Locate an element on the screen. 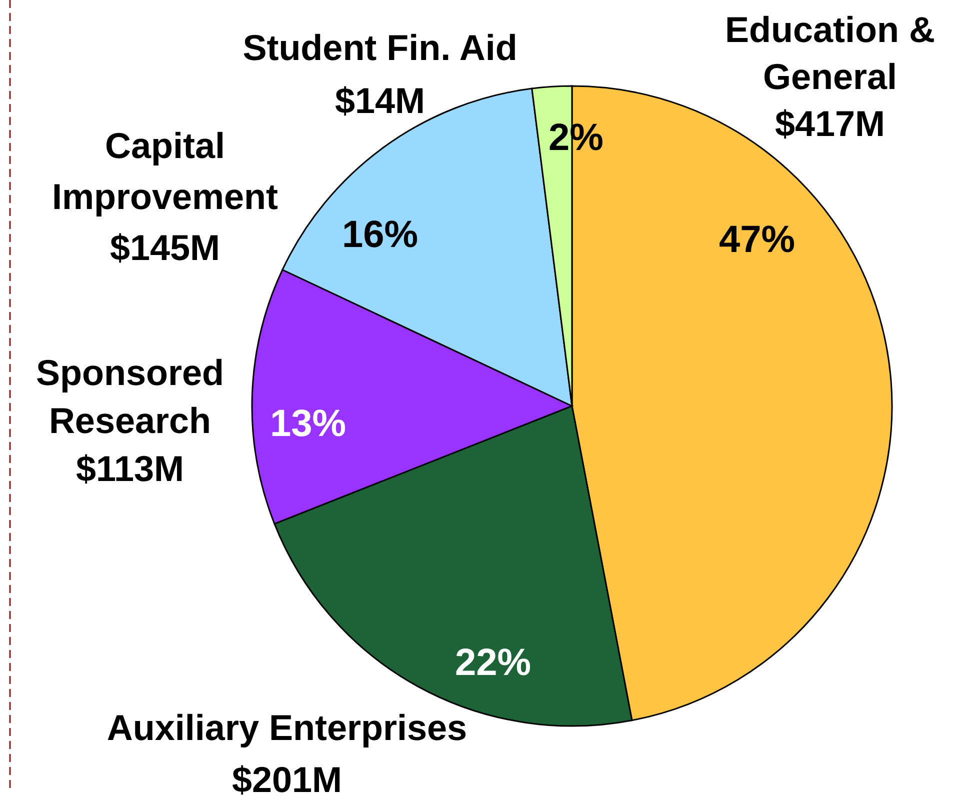 This screenshot has width=975, height=799. data-label: 47% is located at coordinates (757, 240).